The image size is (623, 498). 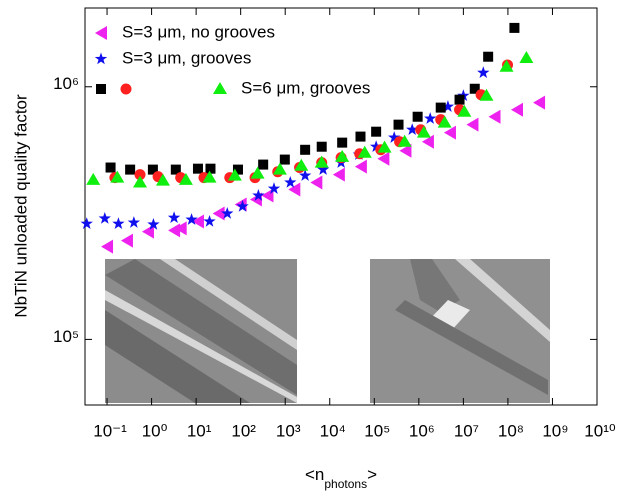 I want to click on inset-groove, so click(x=201, y=327).